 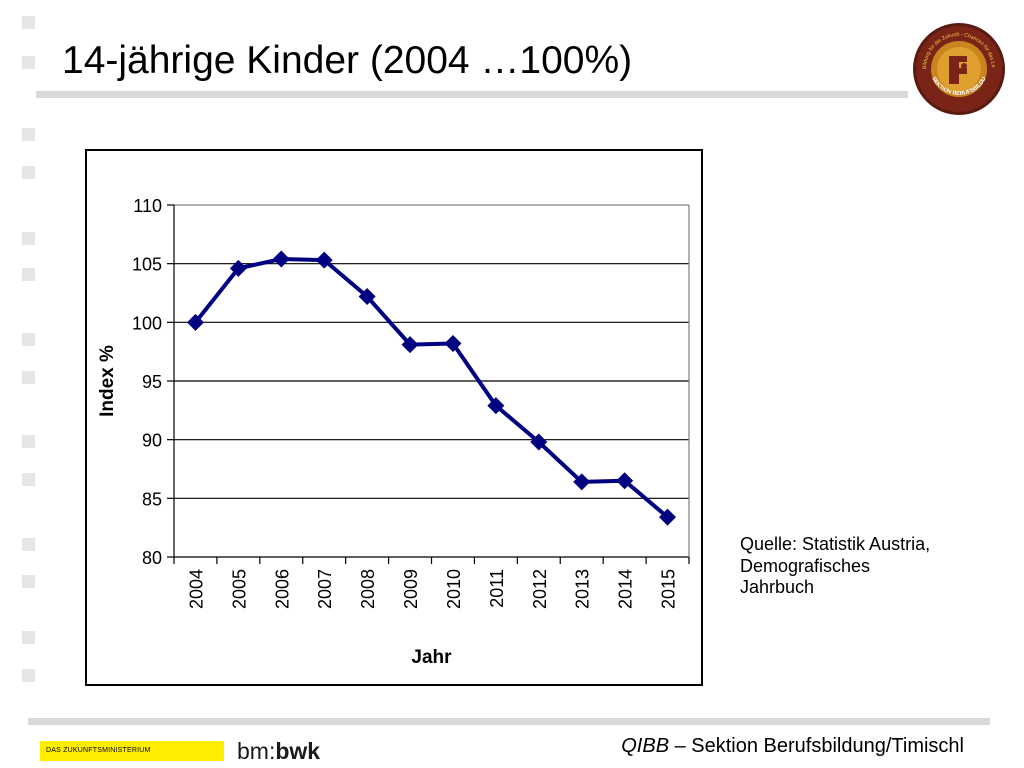 I want to click on y-tick-label: 80, so click(x=152, y=558).